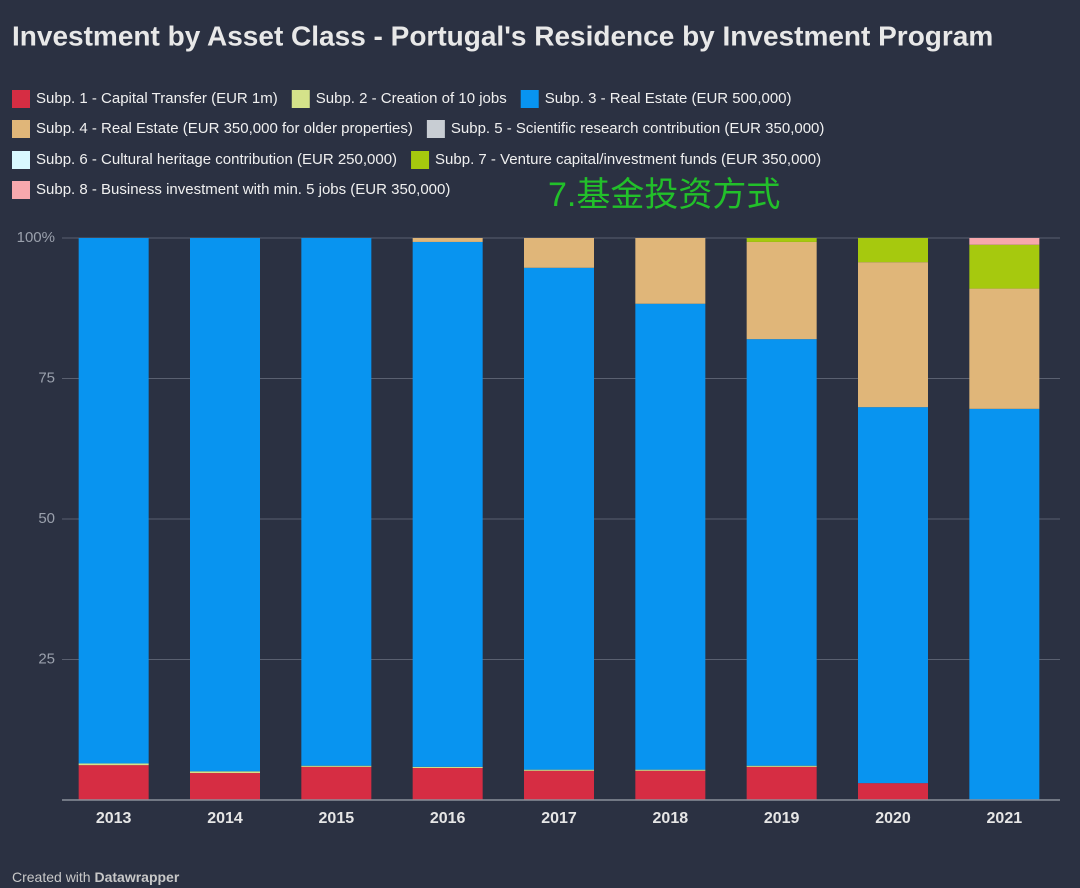 Image resolution: width=1080 pixels, height=888 pixels. Describe the element at coordinates (559, 818) in the screenshot. I see `x-tick-label: 2017` at that location.